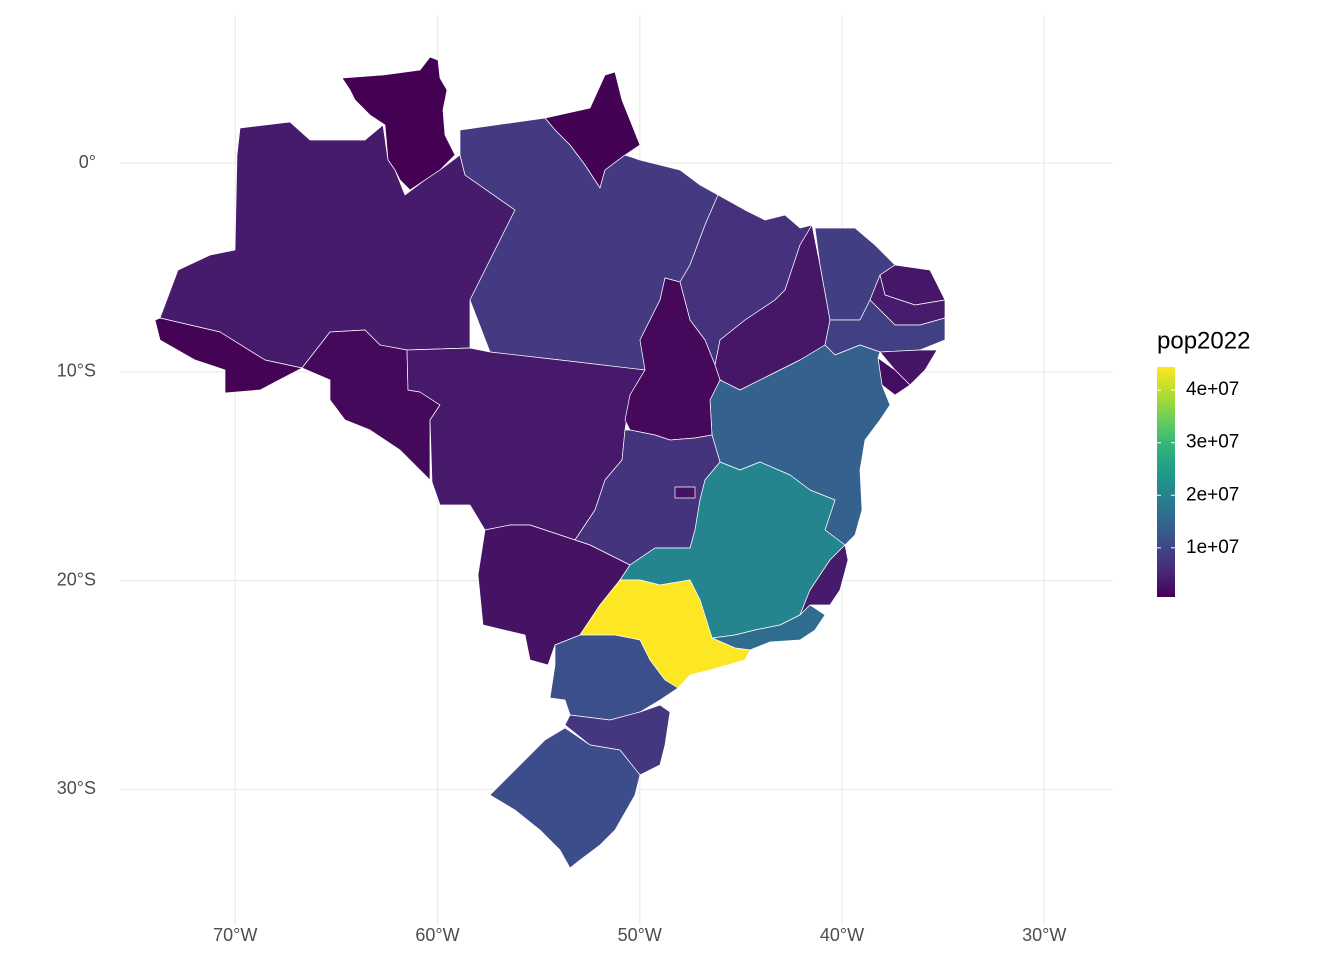 The height and width of the screenshot is (960, 1344). I want to click on colorbar, so click(1166, 482).